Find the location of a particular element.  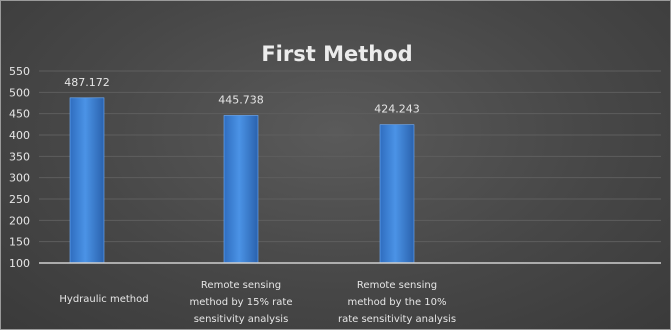

data-label: 487.172 is located at coordinates (87, 82).